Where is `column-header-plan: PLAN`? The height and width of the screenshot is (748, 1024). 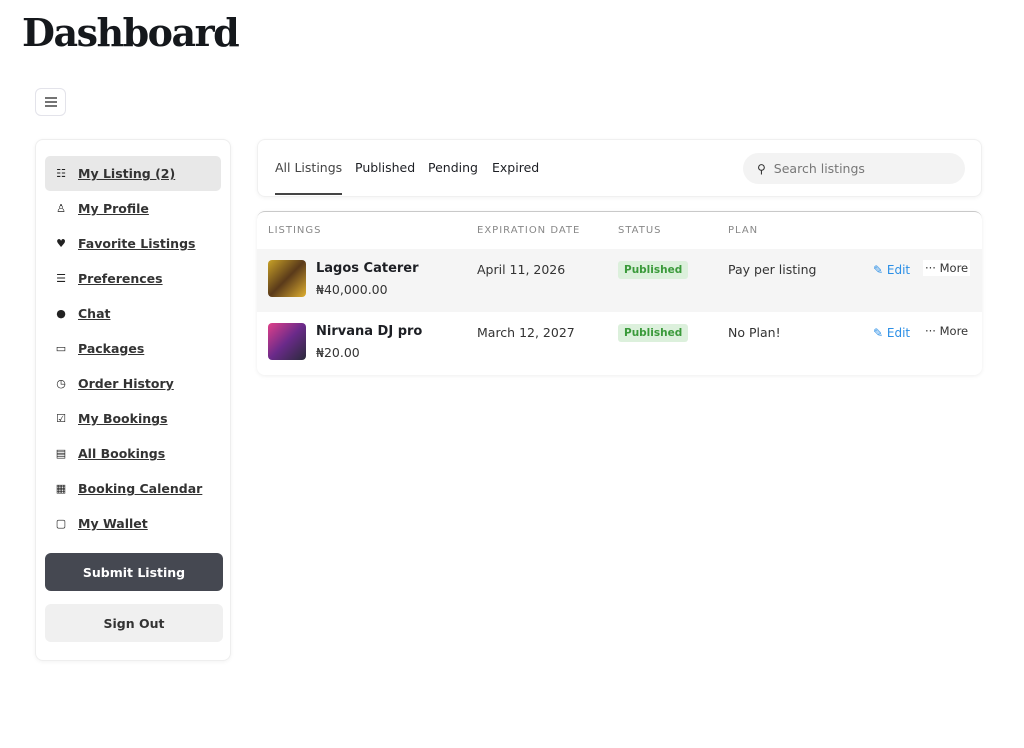 column-header-plan: PLAN is located at coordinates (743, 230).